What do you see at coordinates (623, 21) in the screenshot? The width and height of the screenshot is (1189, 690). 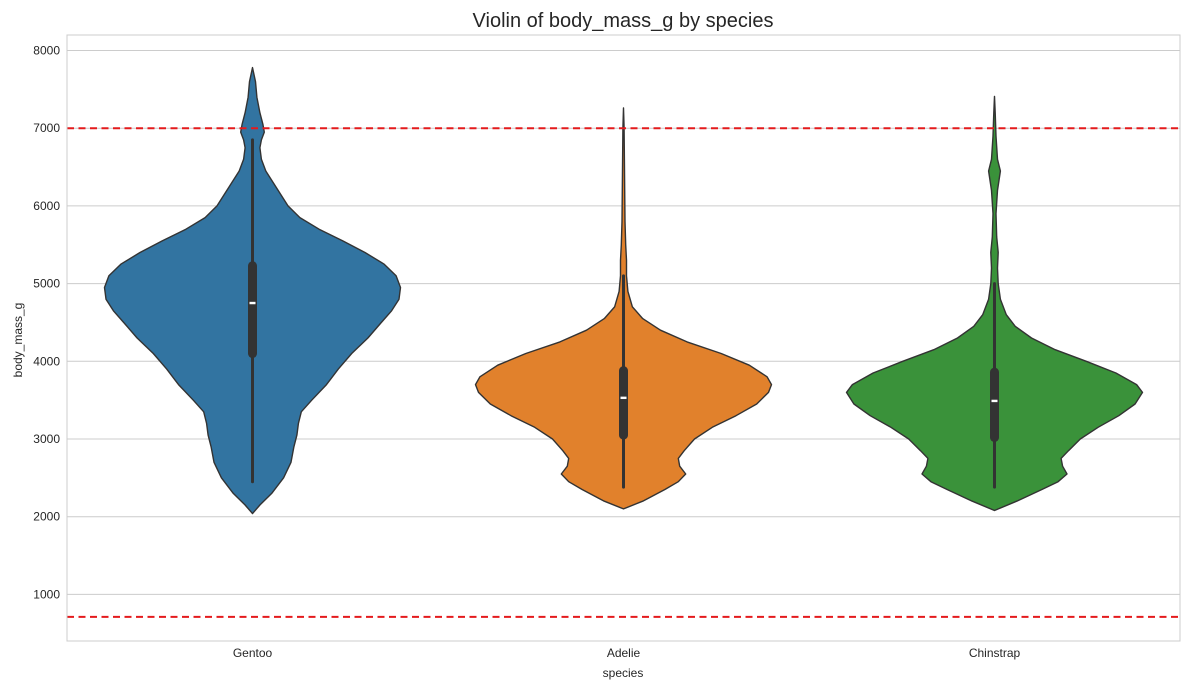 I see `chart-title: Violin of body_mass_g by species` at bounding box center [623, 21].